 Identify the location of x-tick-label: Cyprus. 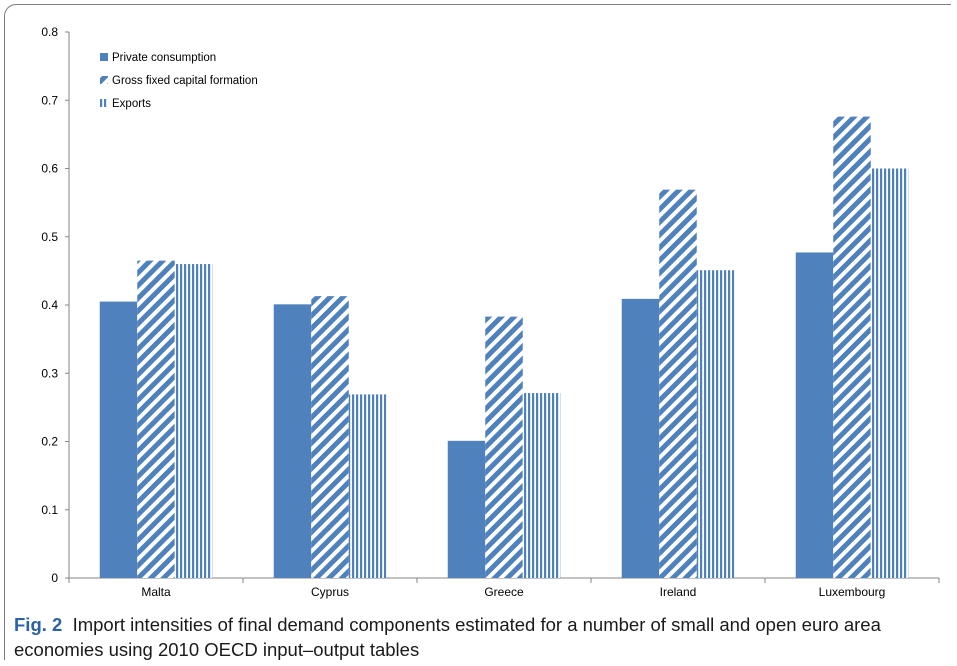
(330, 592).